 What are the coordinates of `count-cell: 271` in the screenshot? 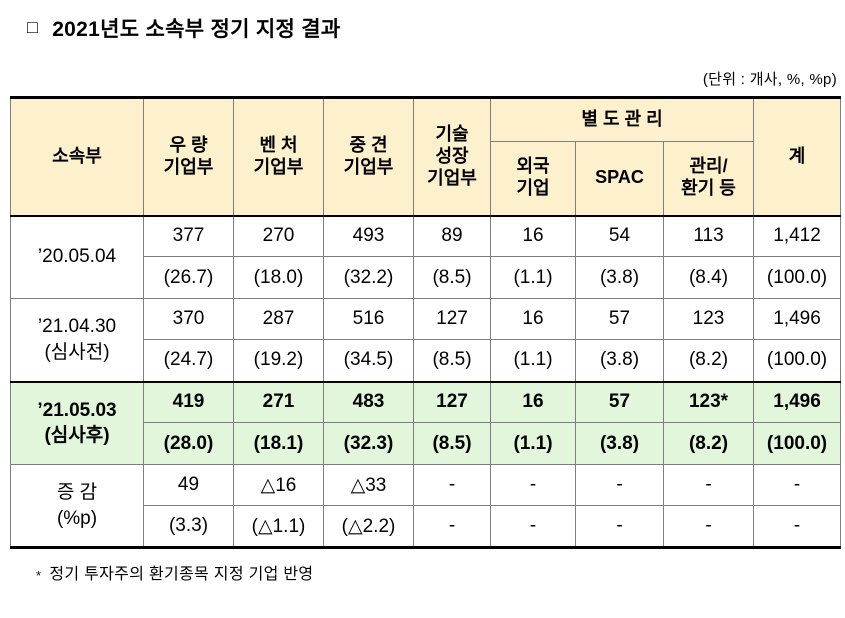 It's located at (278, 401).